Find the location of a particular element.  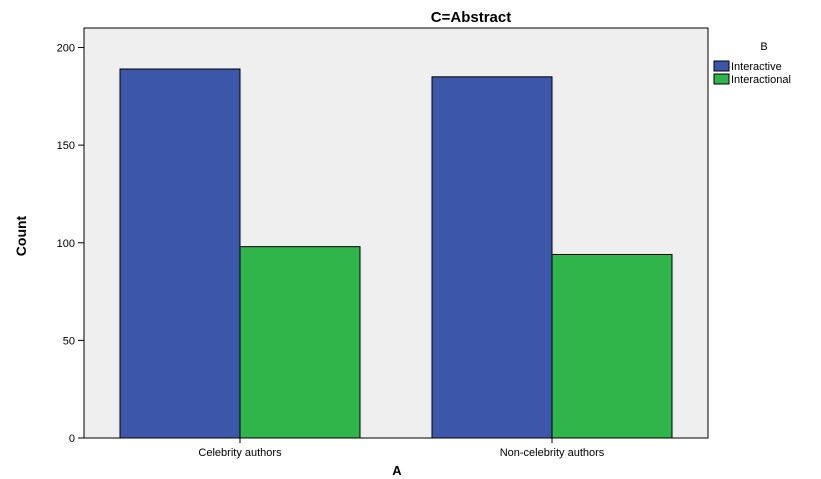

legend-label-interactive: Interactive is located at coordinates (756, 67).